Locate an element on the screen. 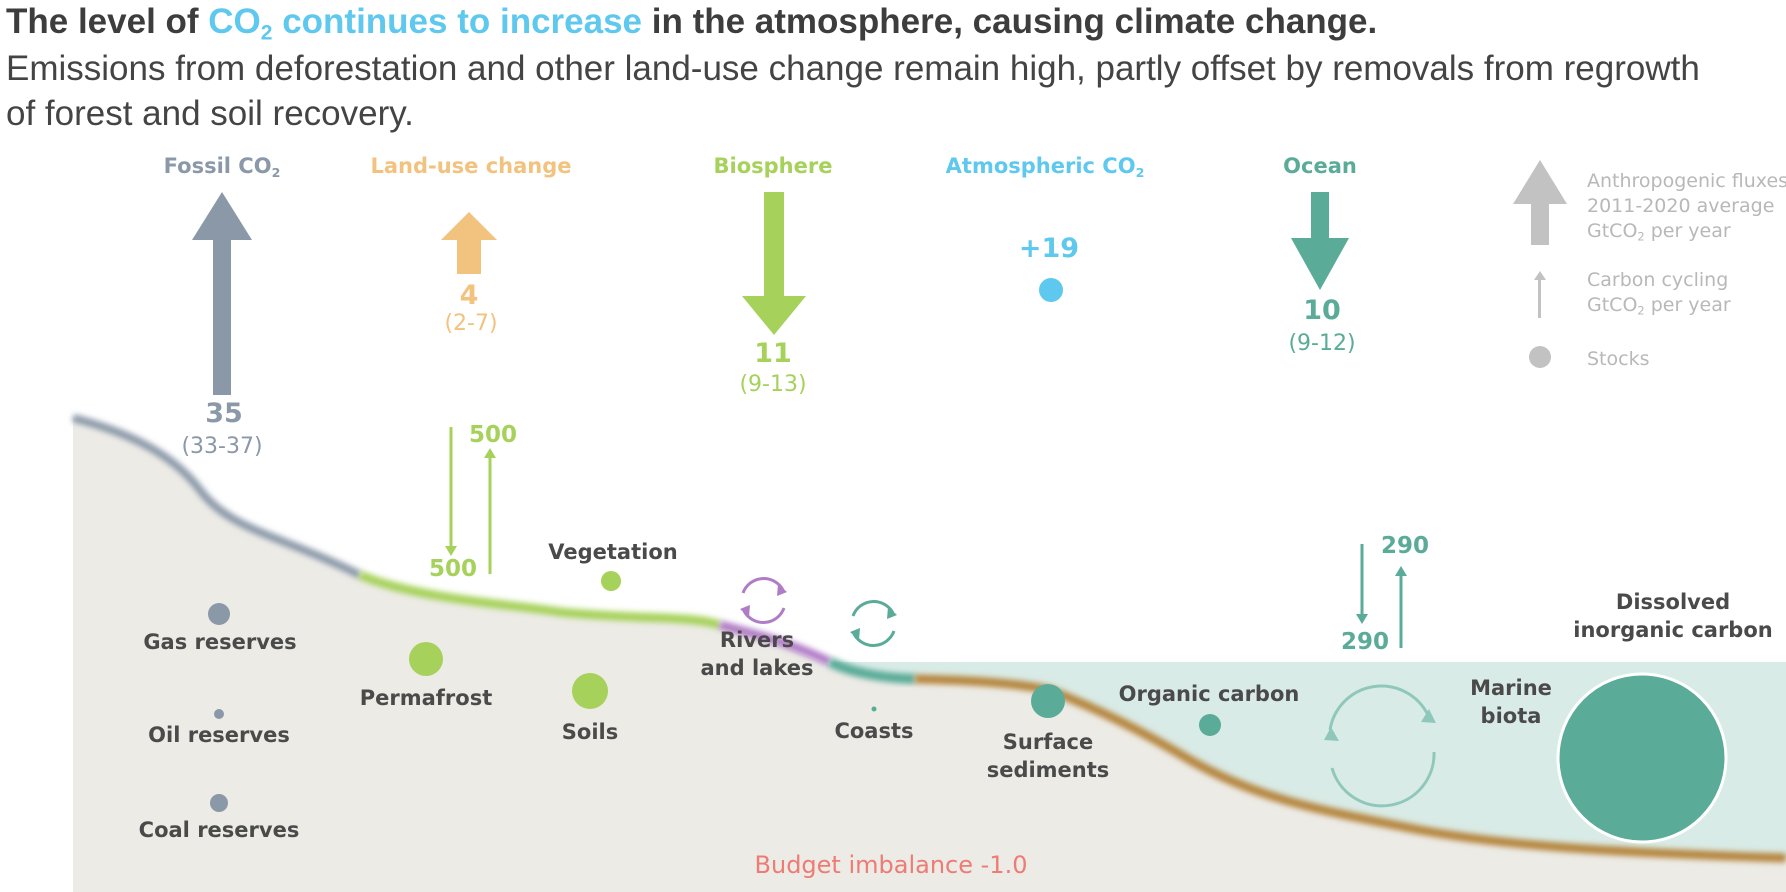 The image size is (1786, 892). coasts-dot is located at coordinates (874, 709).